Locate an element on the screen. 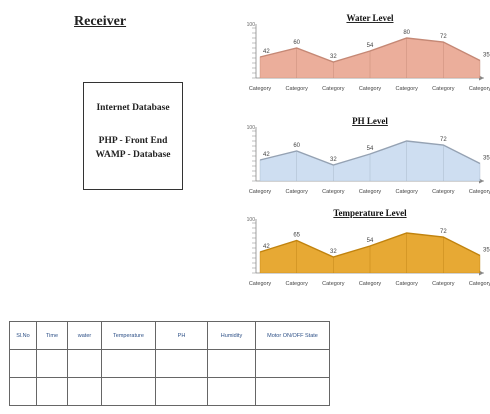 The height and width of the screenshot is (414, 490). chart-title: Temperature Level is located at coordinates (370, 213).